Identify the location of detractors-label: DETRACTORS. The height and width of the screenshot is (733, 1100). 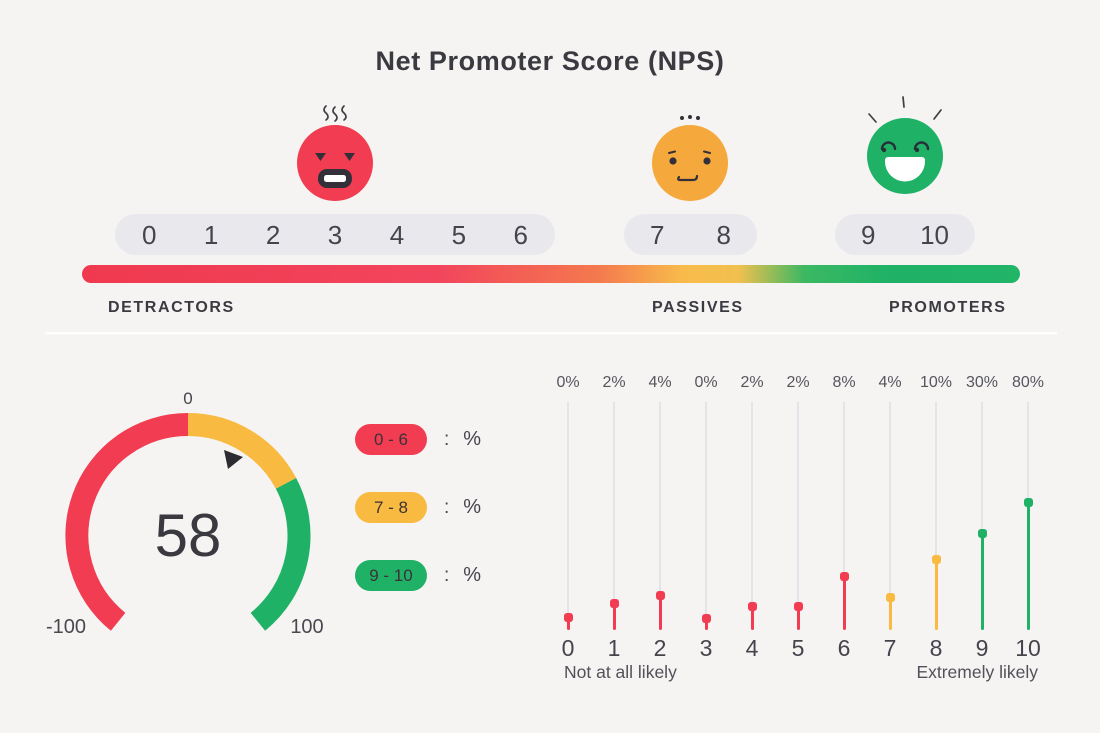
(171, 307).